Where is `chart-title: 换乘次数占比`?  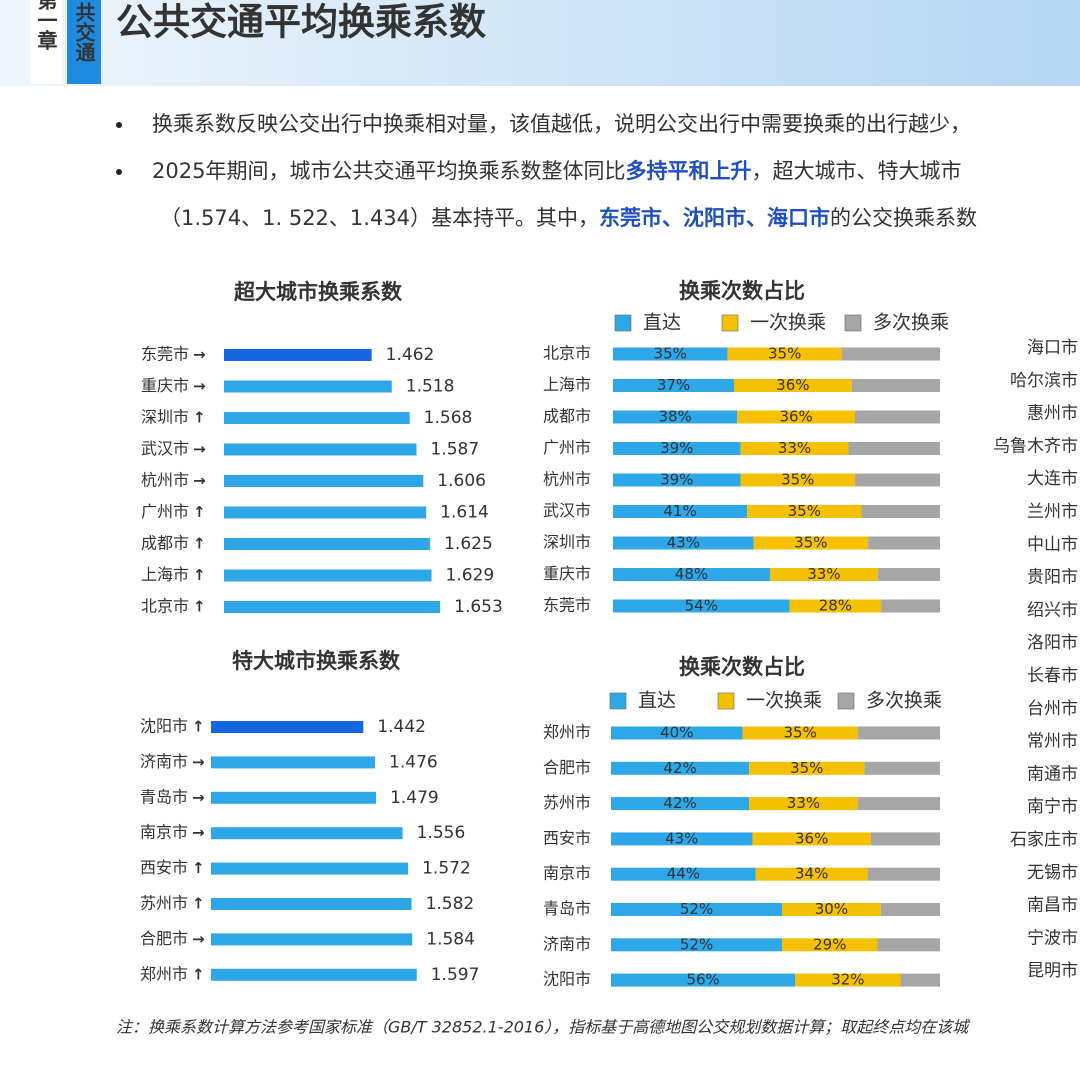 chart-title: 换乘次数占比 is located at coordinates (742, 667).